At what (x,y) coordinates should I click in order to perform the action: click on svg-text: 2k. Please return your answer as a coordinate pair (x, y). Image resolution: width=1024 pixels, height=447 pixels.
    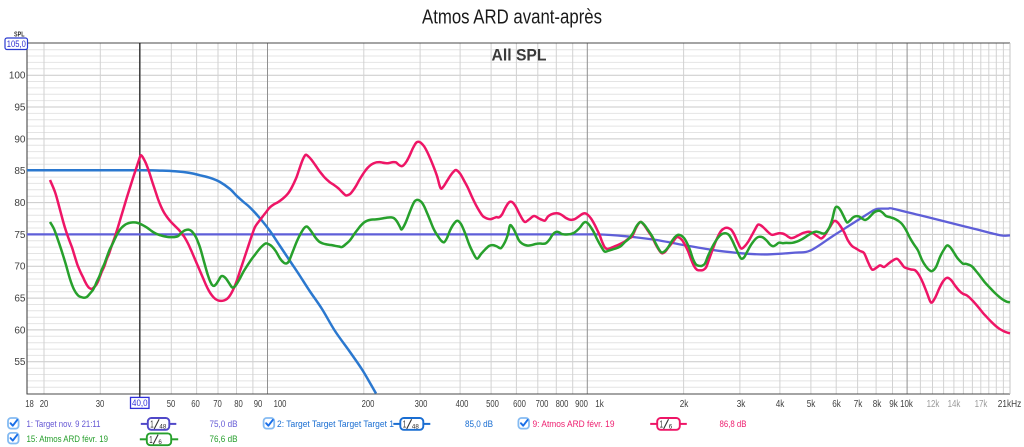
    Looking at the image, I should click on (684, 404).